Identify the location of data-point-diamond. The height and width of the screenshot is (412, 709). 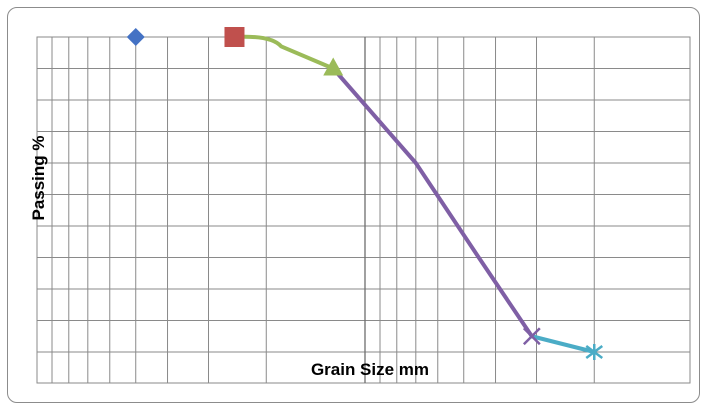
(135, 37).